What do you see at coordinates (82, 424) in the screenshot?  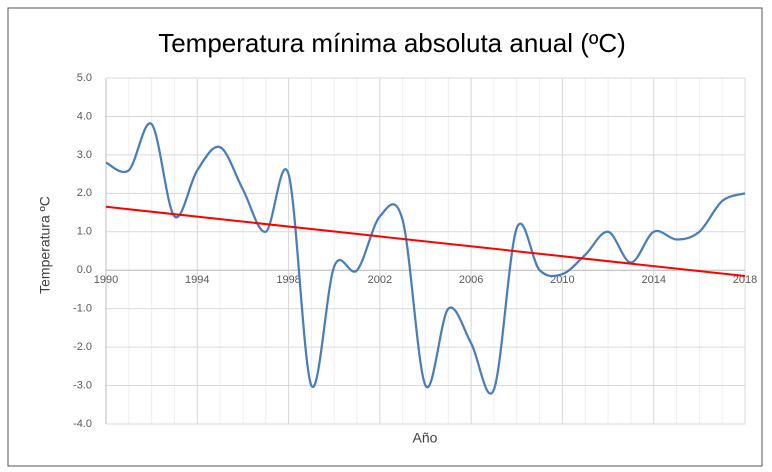 I see `y-tick-label: -4.0` at bounding box center [82, 424].